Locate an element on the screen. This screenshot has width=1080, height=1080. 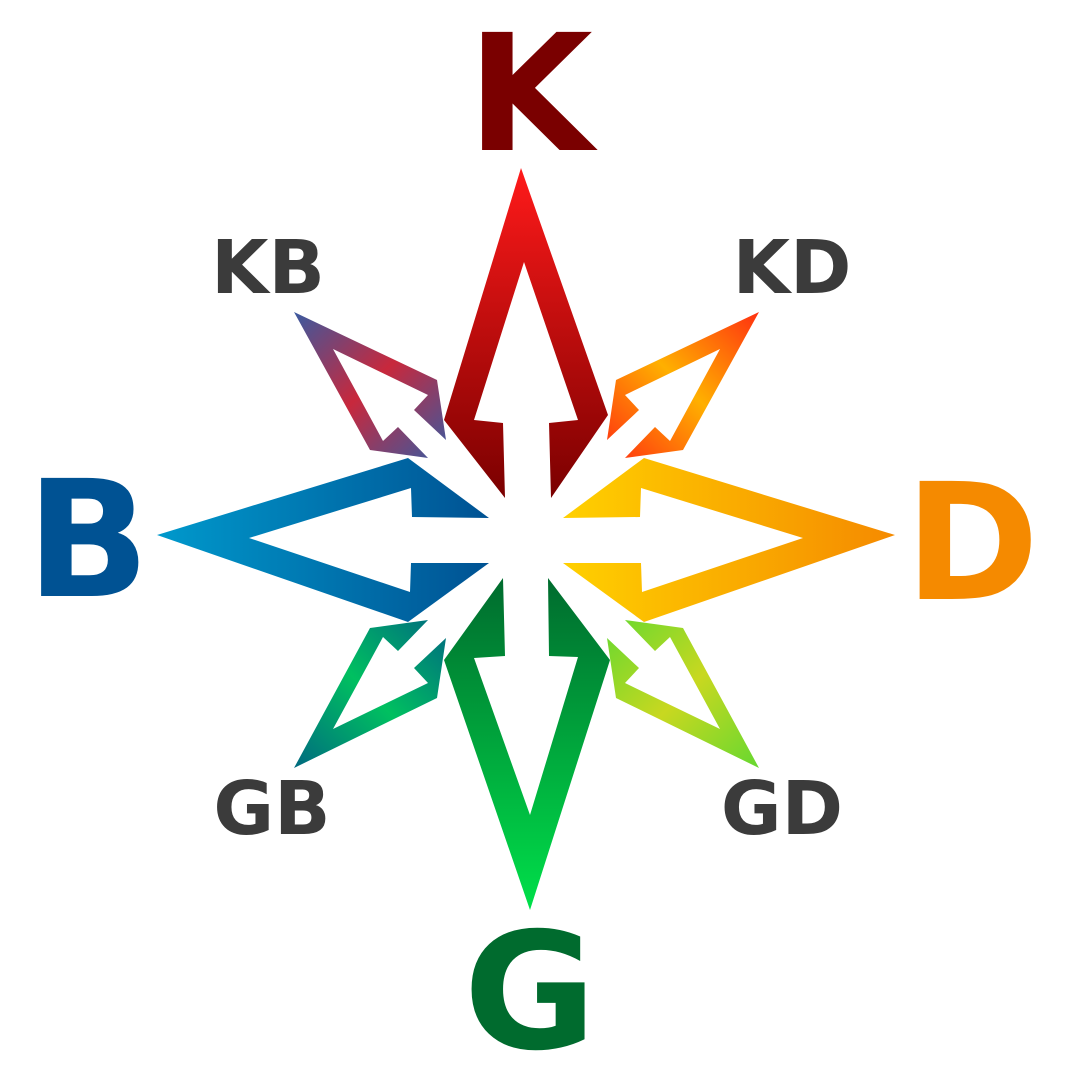
label-south-west: GB is located at coordinates (271, 809).